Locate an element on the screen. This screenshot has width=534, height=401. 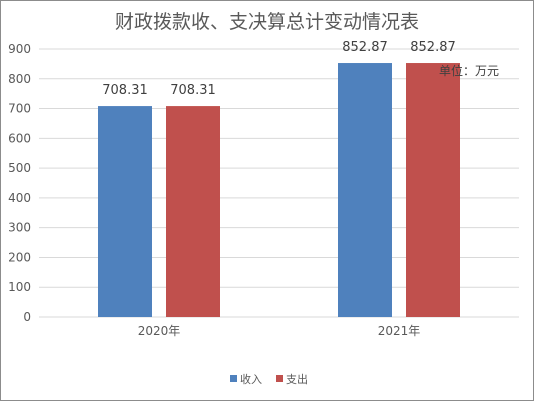
y-tick-label: 0 is located at coordinates (27, 317).